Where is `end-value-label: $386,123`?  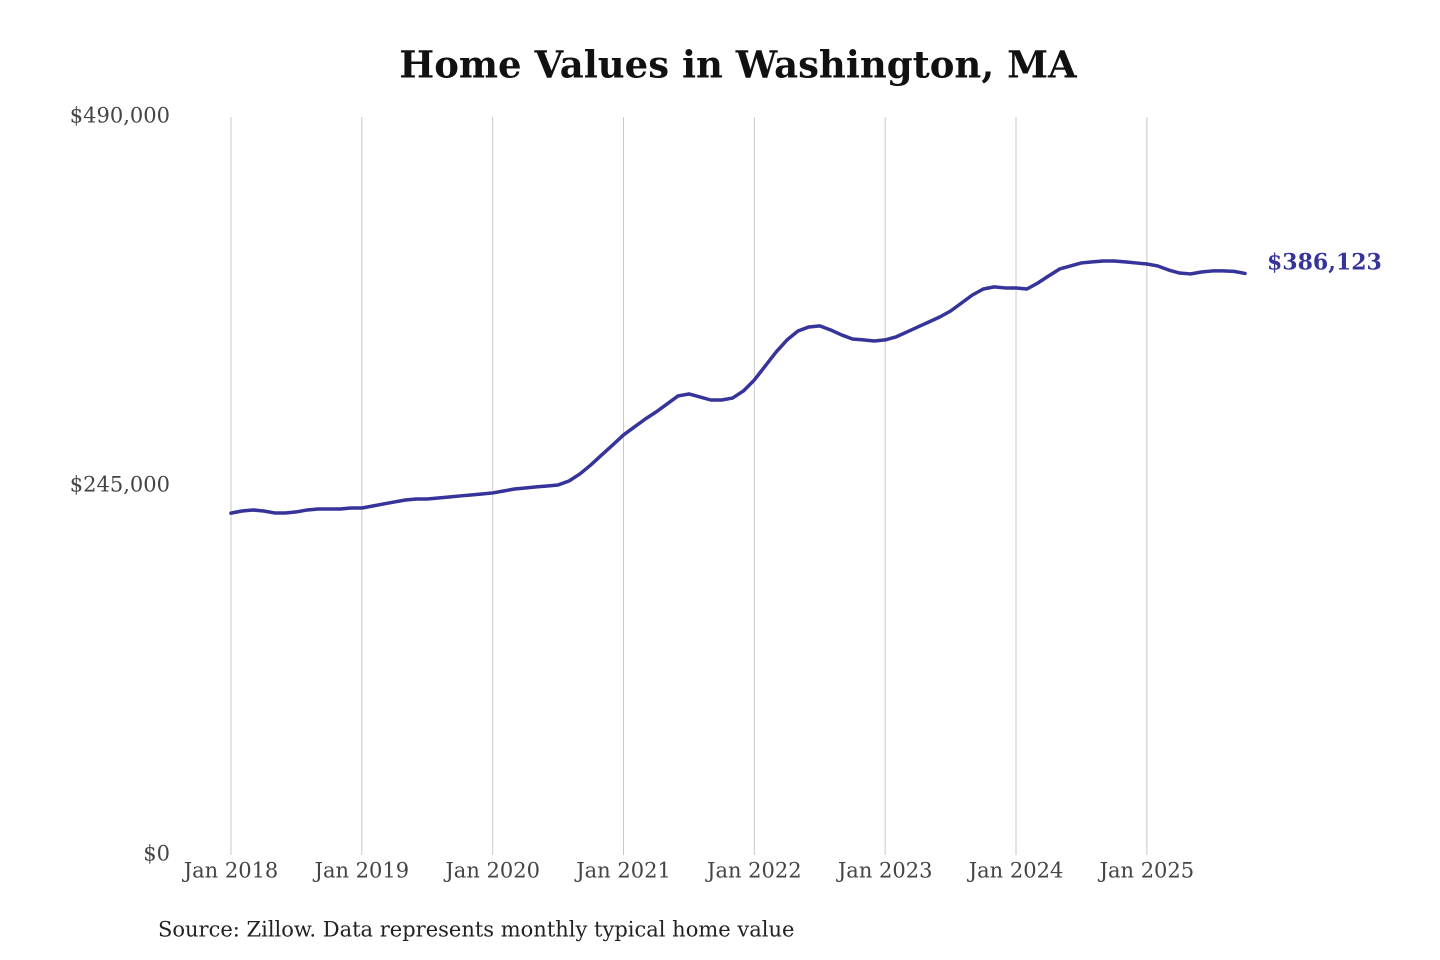 end-value-label: $386,123 is located at coordinates (1324, 262).